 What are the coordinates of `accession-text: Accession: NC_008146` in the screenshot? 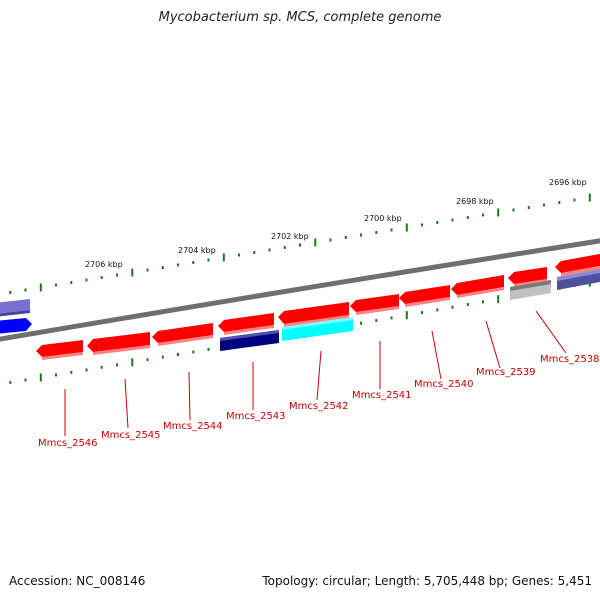 It's located at (77, 581).